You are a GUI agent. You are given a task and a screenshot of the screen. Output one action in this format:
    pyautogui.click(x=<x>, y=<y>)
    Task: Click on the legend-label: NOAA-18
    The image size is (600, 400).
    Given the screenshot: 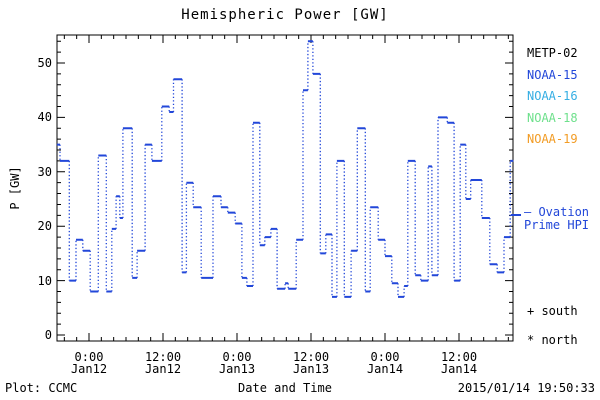 What is the action you would take?
    pyautogui.click(x=552, y=118)
    